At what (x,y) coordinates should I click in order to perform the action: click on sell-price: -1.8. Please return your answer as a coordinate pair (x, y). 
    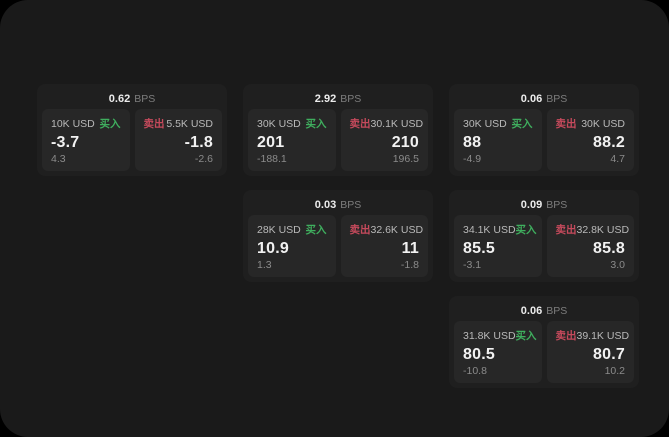
    Looking at the image, I should click on (198, 142).